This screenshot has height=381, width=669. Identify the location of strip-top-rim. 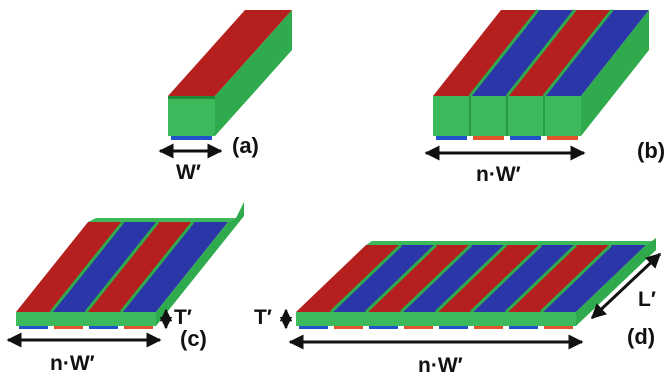
(191, 97).